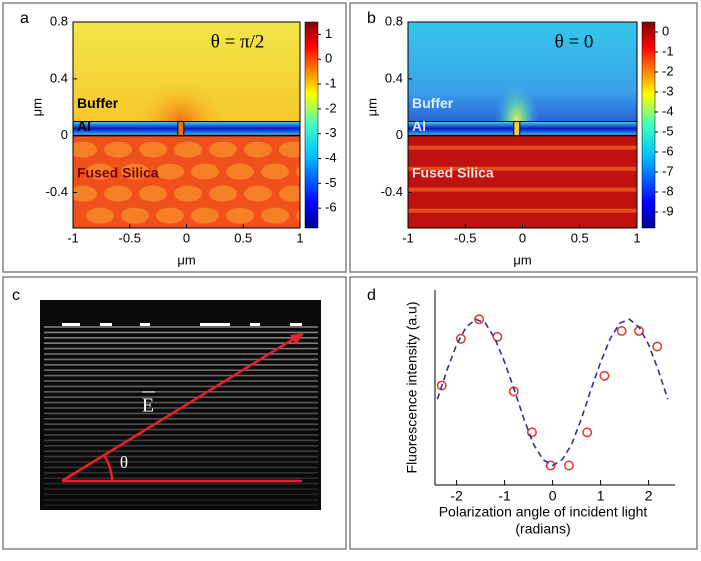 The width and height of the screenshot is (701, 561). Describe the element at coordinates (297, 339) in the screenshot. I see `arrowhead` at that location.